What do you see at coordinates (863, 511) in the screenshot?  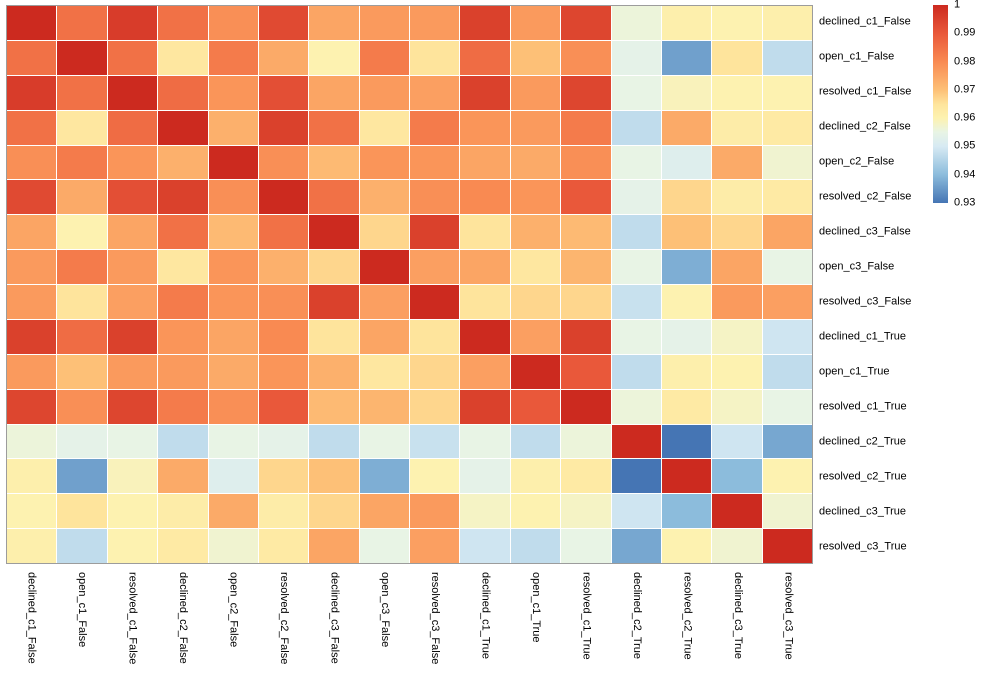 I see `row-label: declined_c3_True` at bounding box center [863, 511].